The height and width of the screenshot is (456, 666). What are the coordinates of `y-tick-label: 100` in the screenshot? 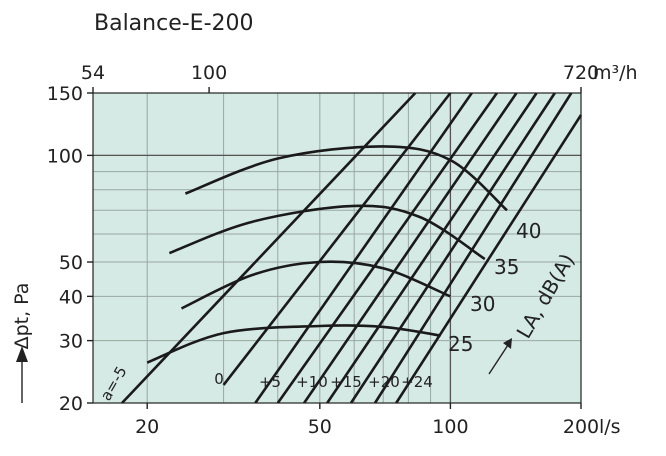 It's located at (65, 156).